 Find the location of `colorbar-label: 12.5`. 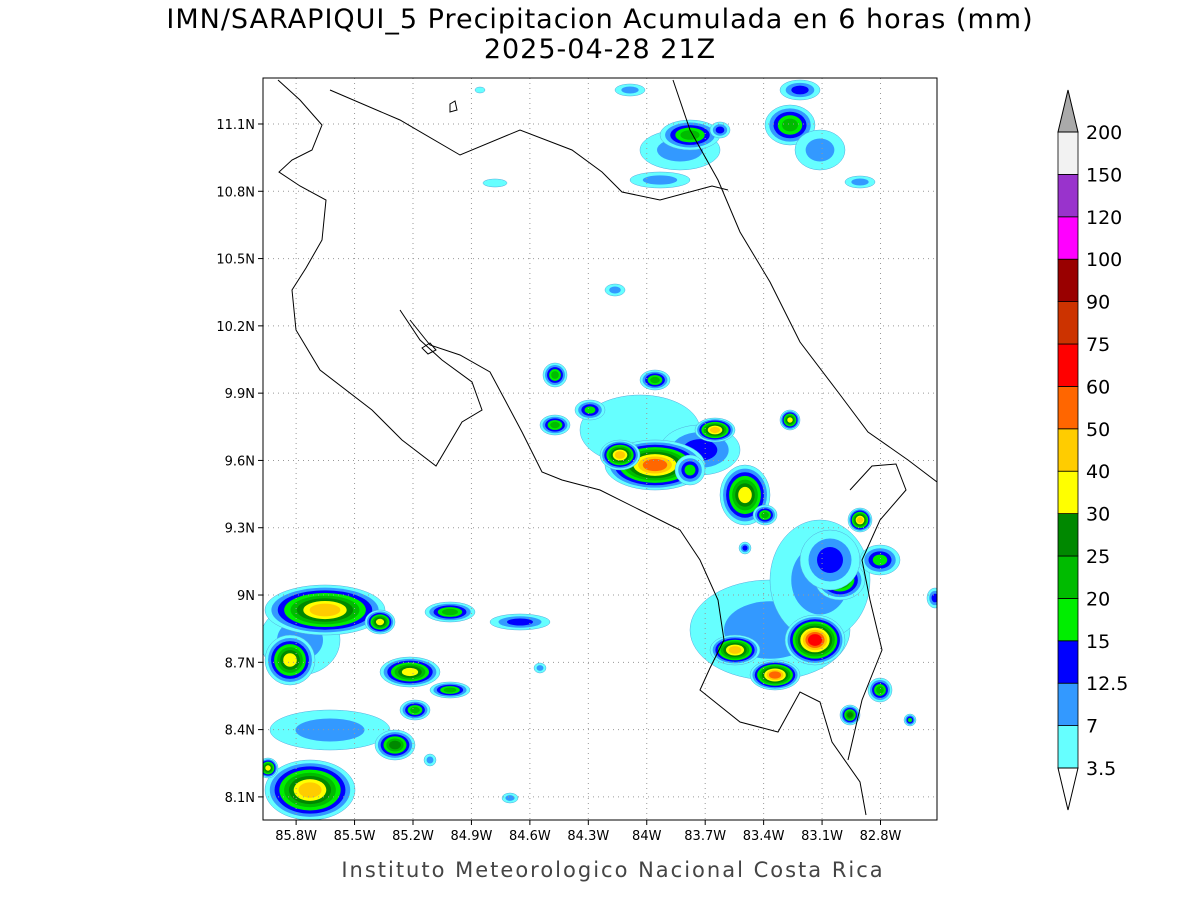

colorbar-label: 12.5 is located at coordinates (1107, 684).